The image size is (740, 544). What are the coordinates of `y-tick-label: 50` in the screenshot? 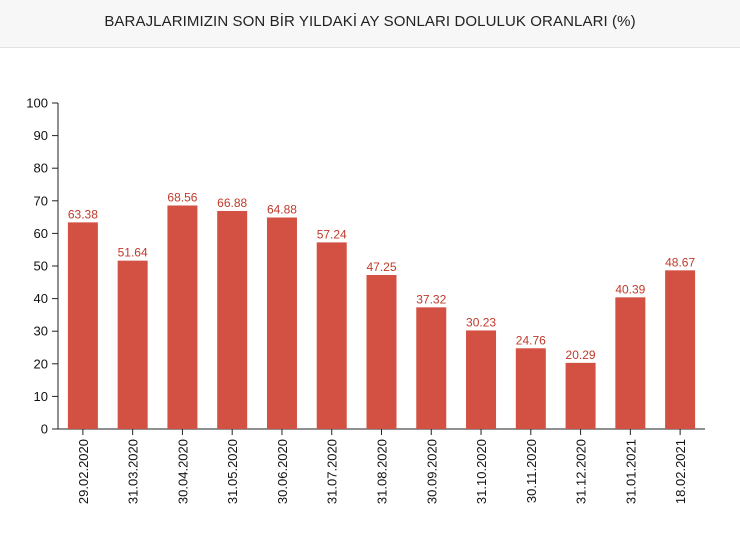 It's located at (41, 266).